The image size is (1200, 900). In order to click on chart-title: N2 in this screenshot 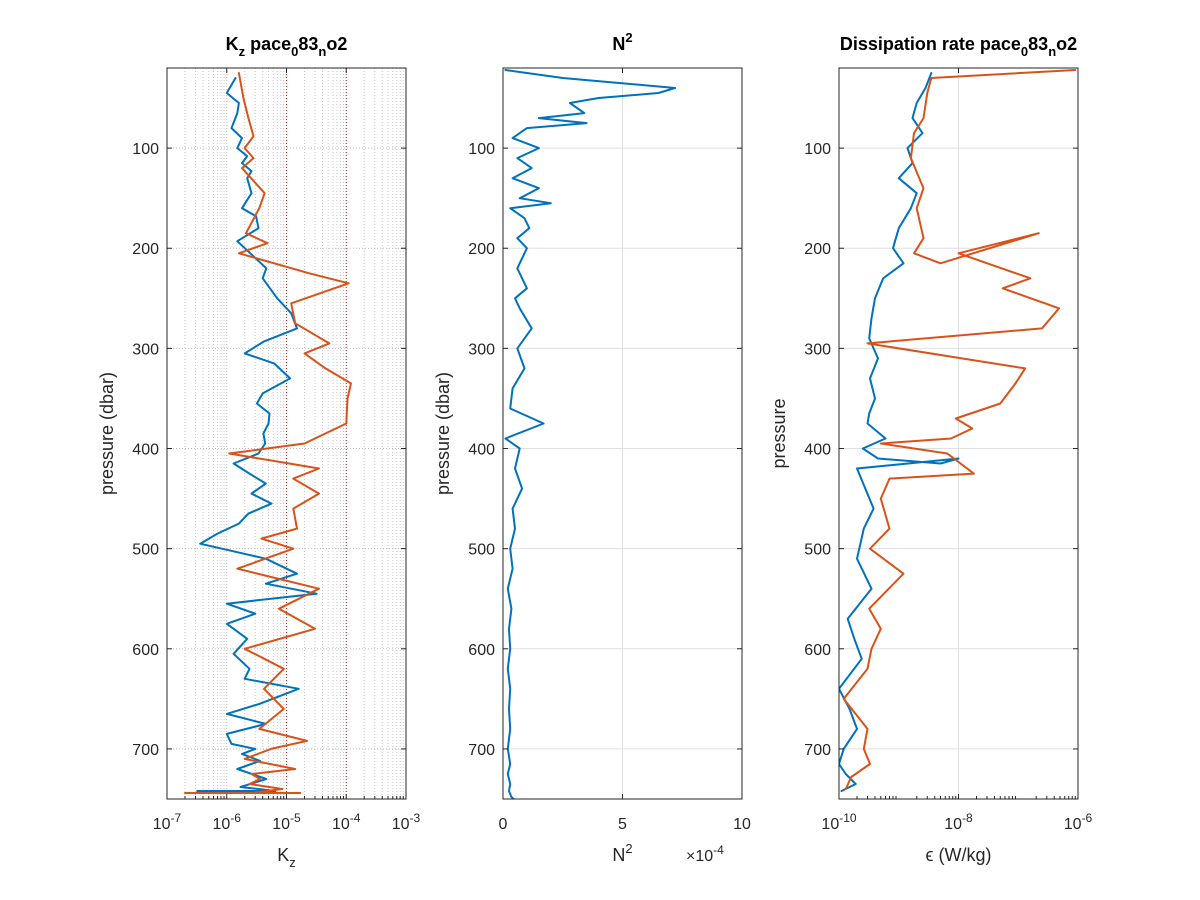, I will do `click(622, 42)`.